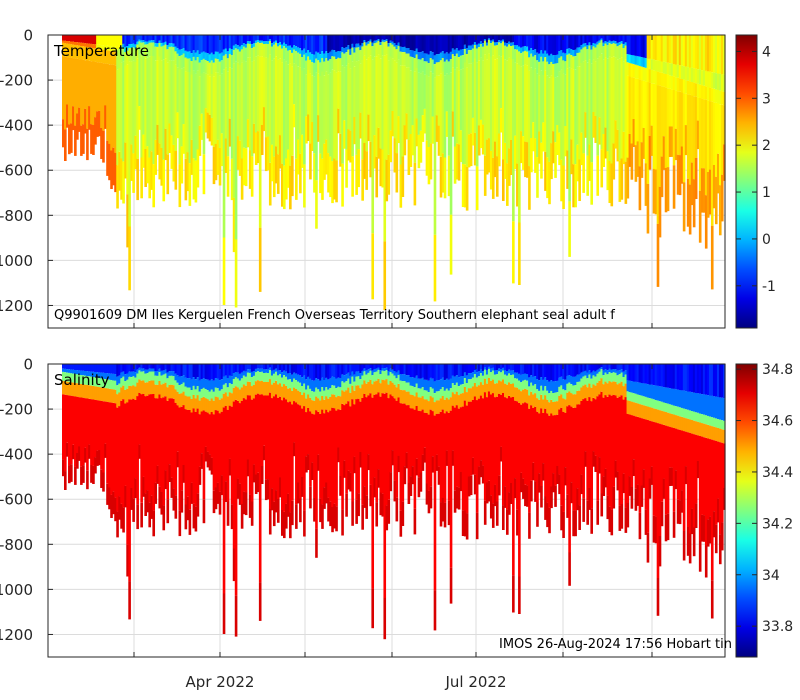 This screenshot has width=800, height=700. Describe the element at coordinates (28, 365) in the screenshot. I see `y-tick-label: 0` at that location.